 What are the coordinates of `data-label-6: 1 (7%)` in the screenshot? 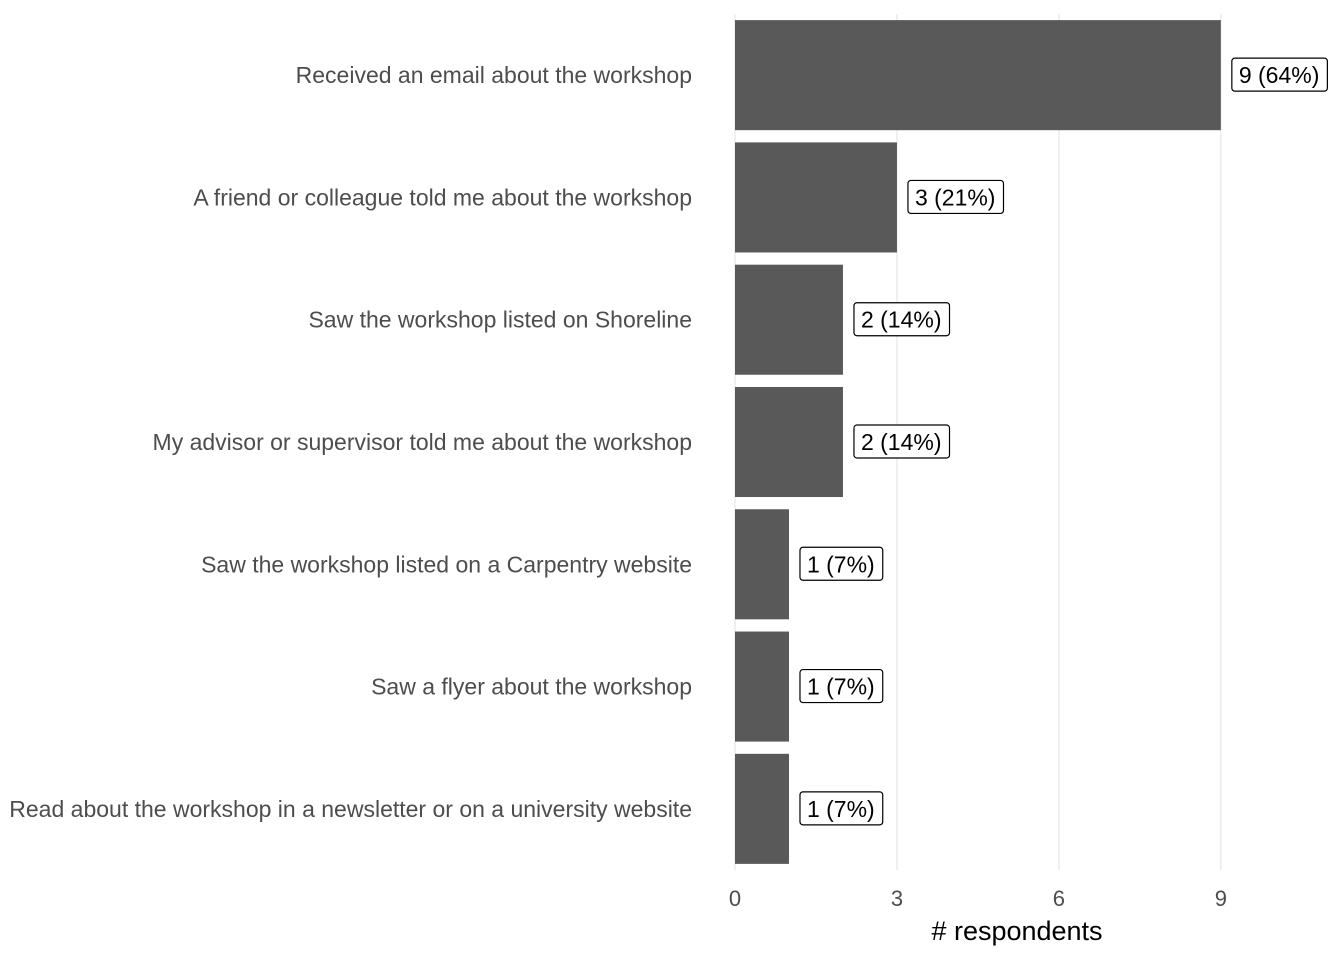 It's located at (841, 686).